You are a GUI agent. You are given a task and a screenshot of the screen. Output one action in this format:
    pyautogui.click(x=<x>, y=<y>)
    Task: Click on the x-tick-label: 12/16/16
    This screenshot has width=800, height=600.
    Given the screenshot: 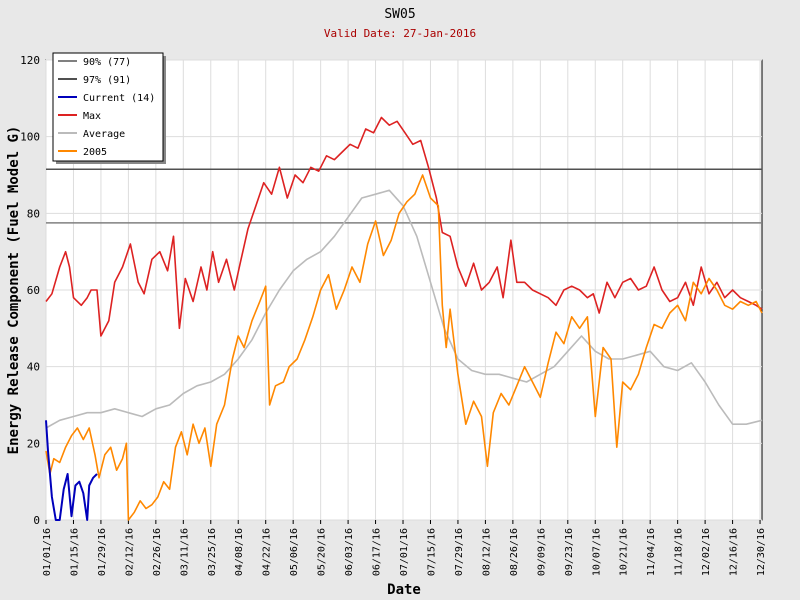 What is the action you would take?
    pyautogui.click(x=734, y=552)
    